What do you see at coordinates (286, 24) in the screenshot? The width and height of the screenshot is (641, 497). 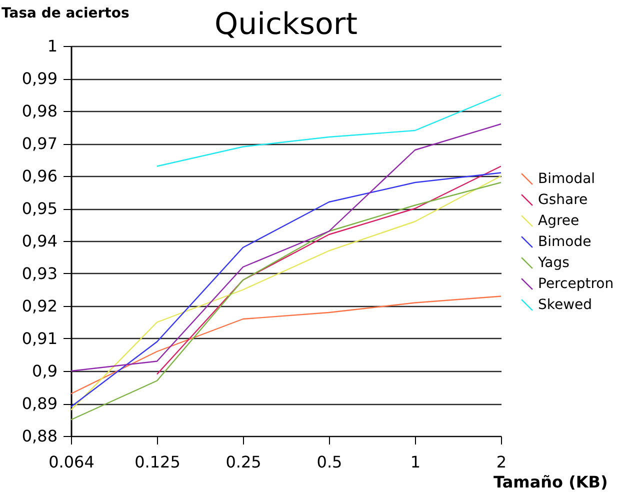 I see `chart-title: Quicksort` at bounding box center [286, 24].